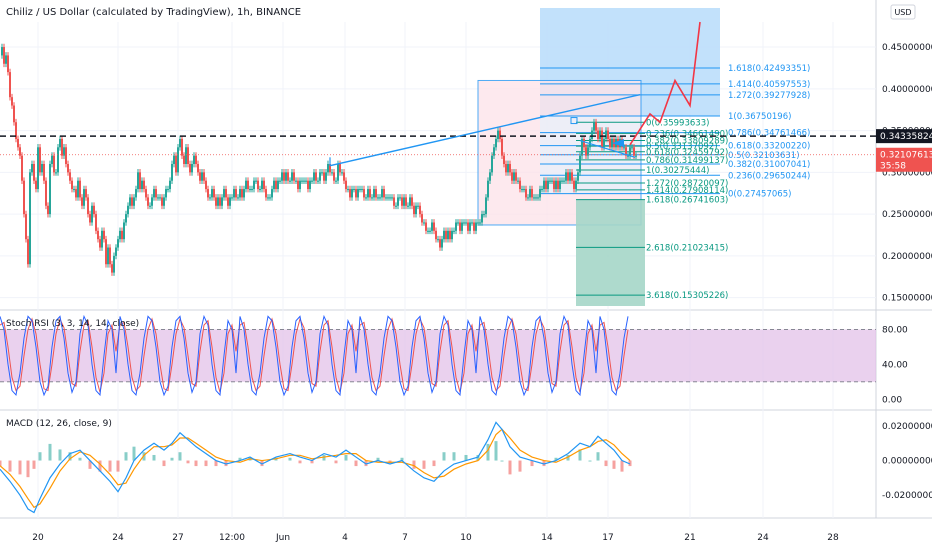  Describe the element at coordinates (618, 143) in the screenshot. I see `arrow-marker` at that location.